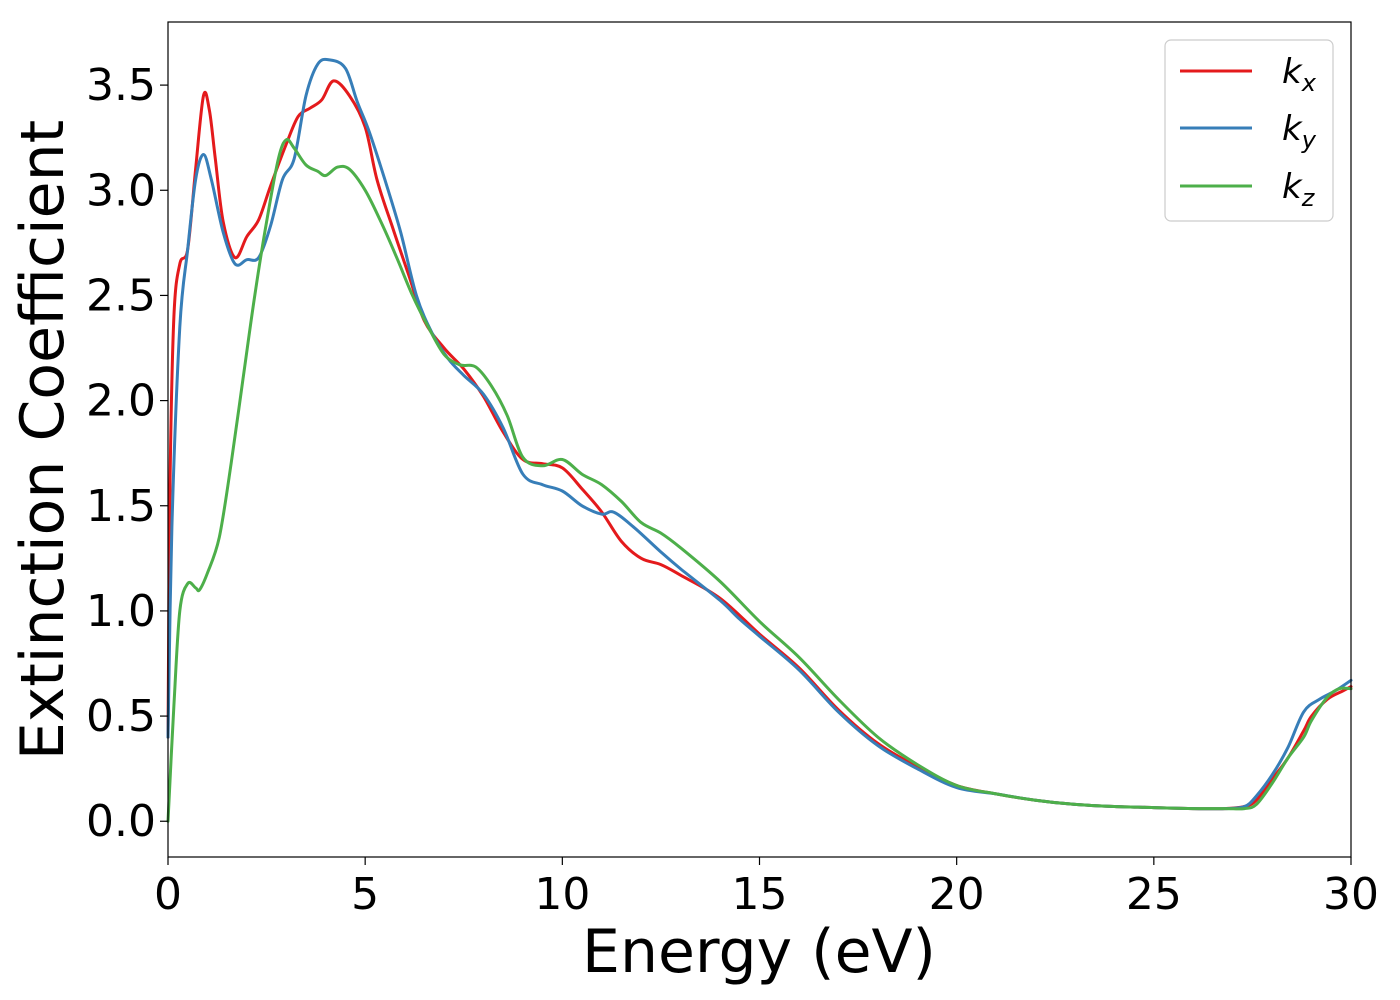 Image resolution: width=1400 pixels, height=1000 pixels. I want to click on y-tick-label: 3.5, so click(121, 85).